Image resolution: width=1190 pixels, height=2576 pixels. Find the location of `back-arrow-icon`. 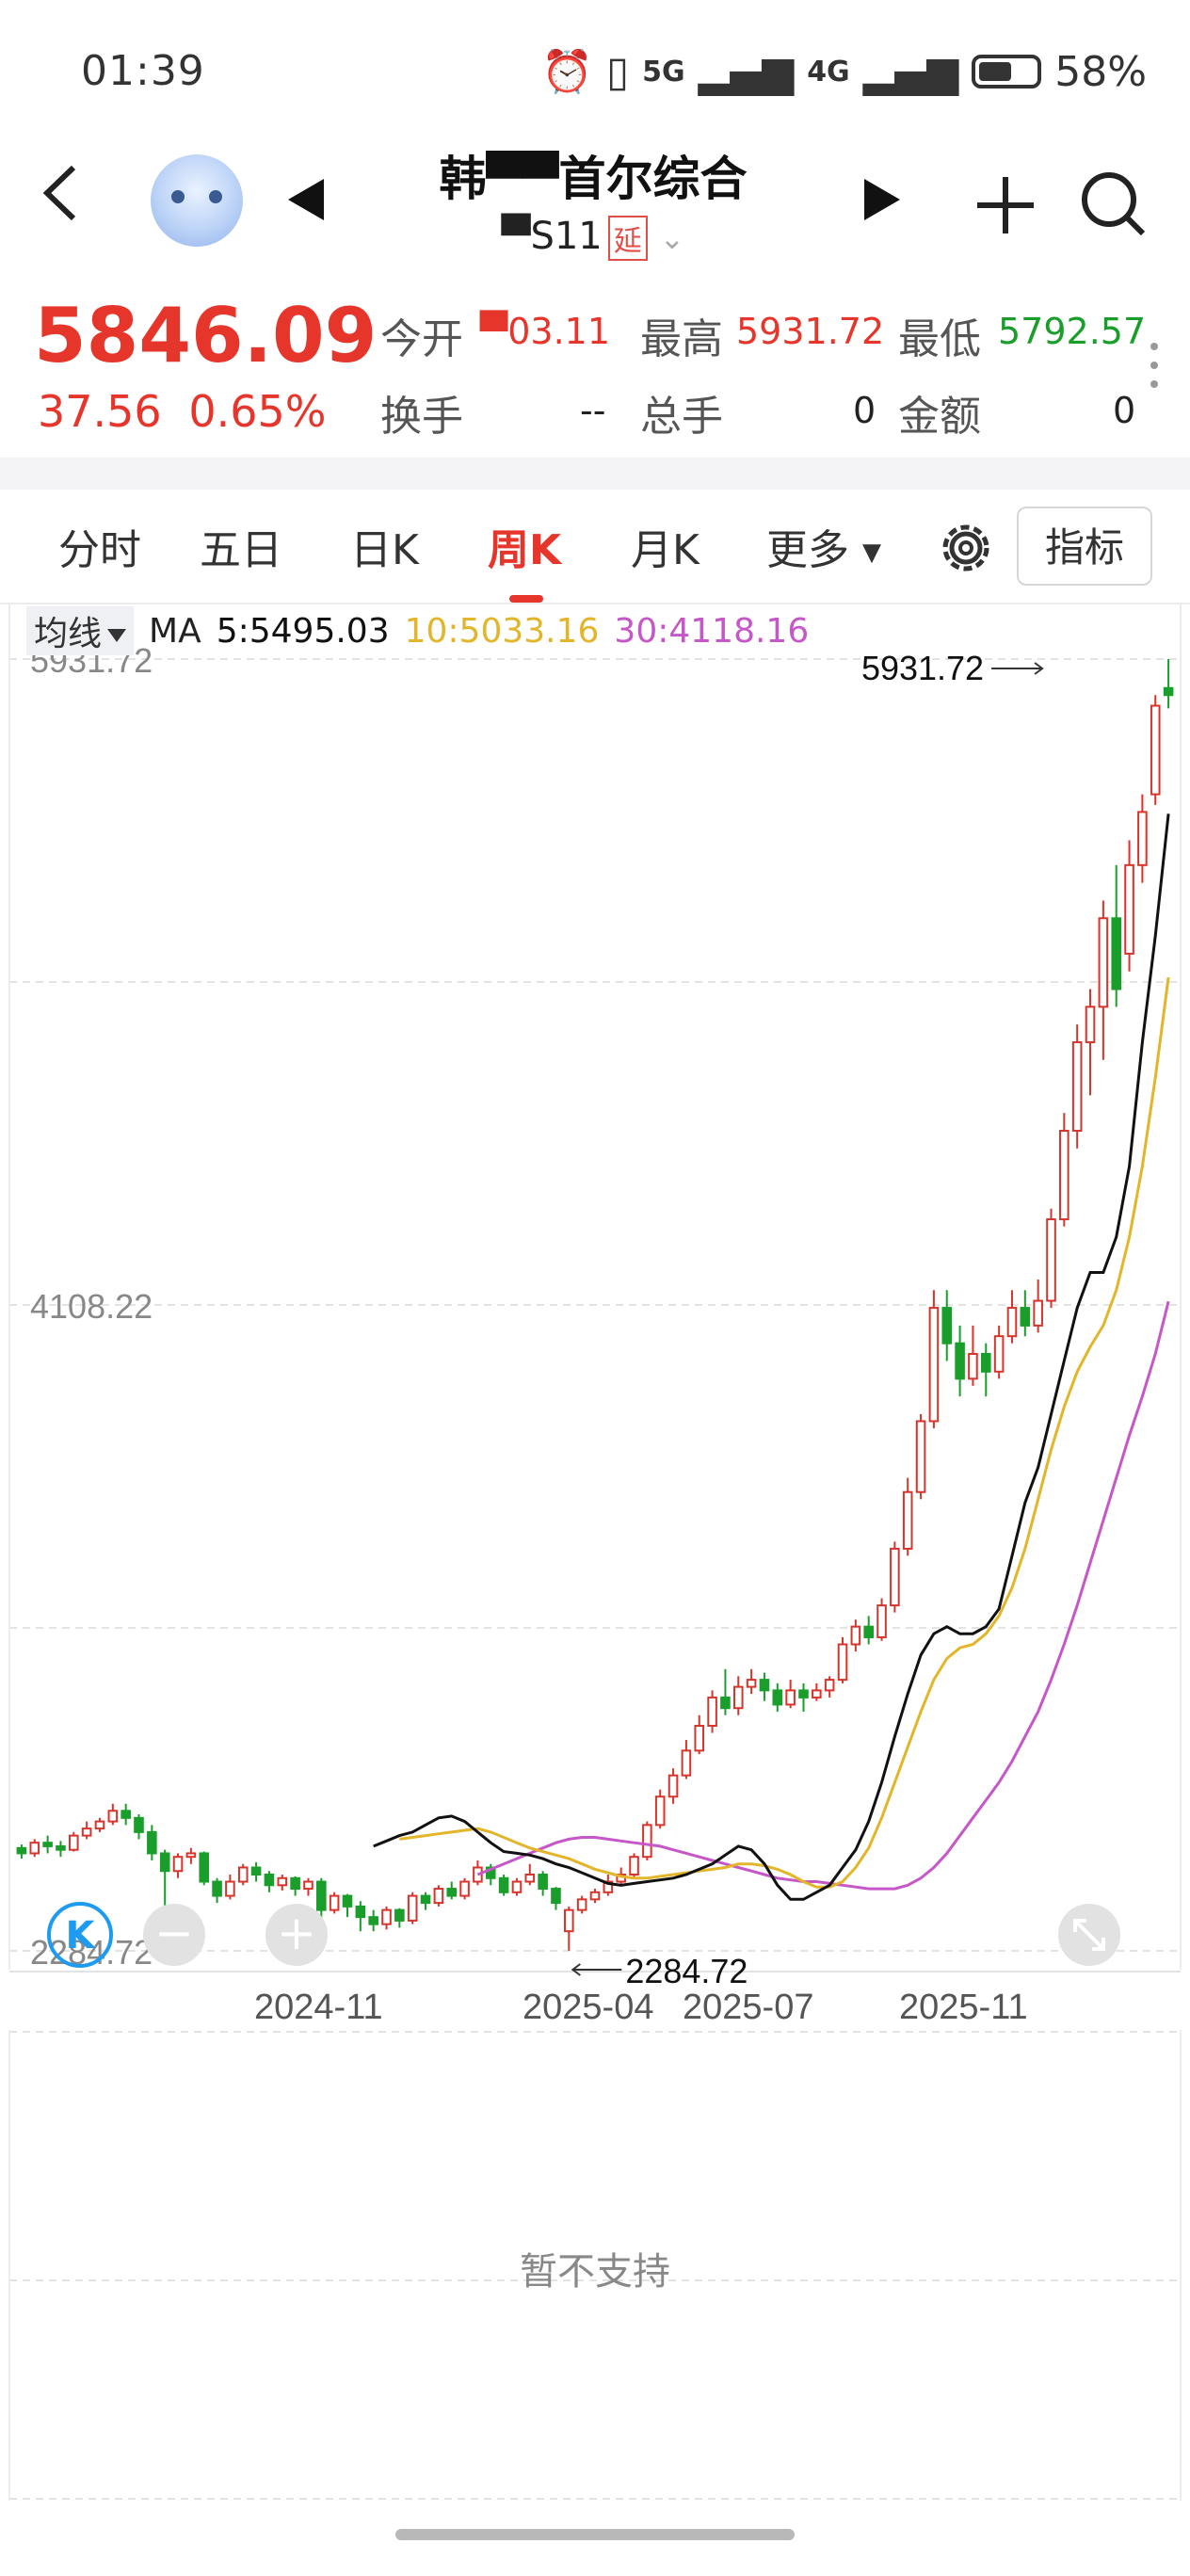

back-arrow-icon is located at coordinates (61, 193).